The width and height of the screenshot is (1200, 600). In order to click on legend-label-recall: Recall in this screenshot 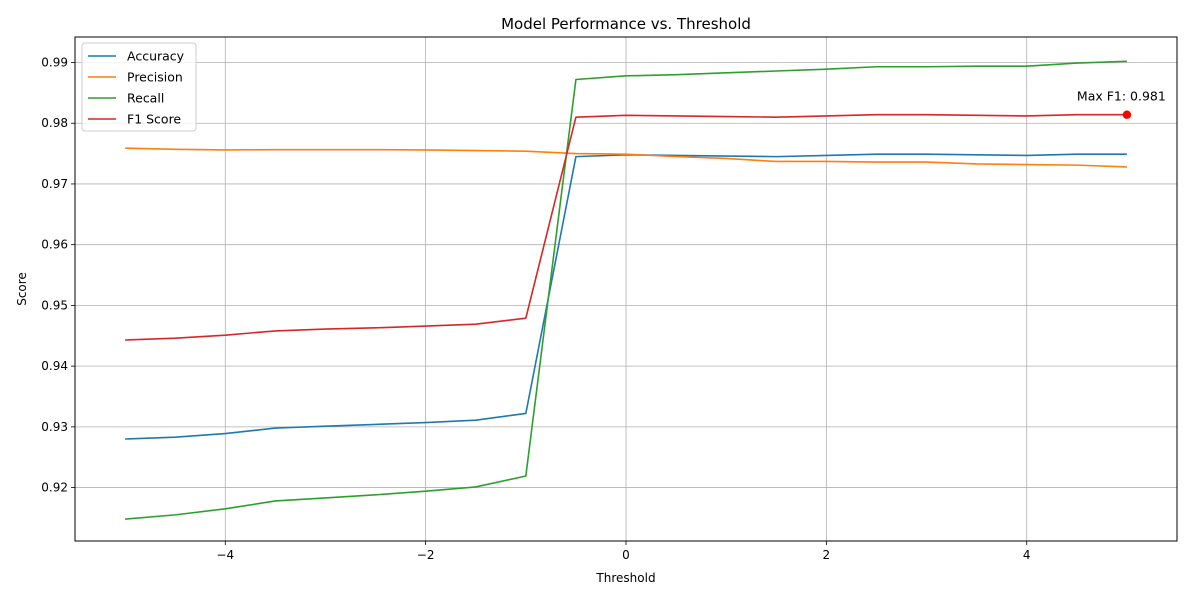, I will do `click(145, 98)`.